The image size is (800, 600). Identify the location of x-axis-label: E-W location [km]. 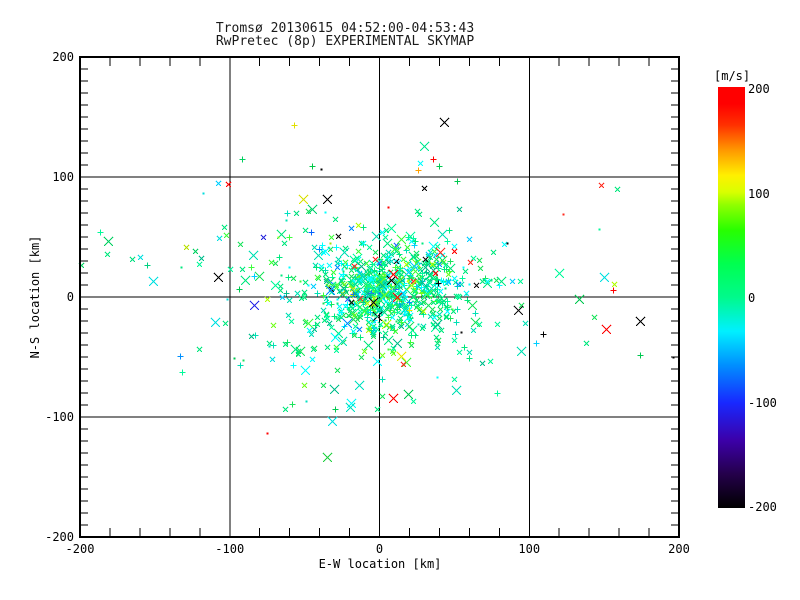
(380, 564).